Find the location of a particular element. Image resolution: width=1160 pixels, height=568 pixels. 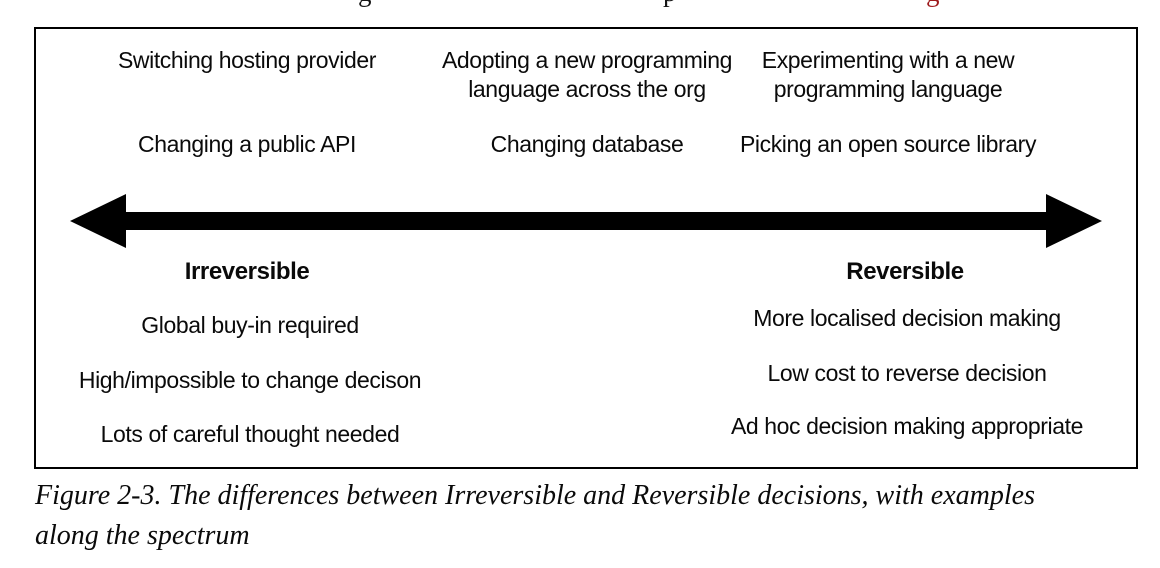

example-switching-hosting: Switching hosting provider is located at coordinates (247, 60).